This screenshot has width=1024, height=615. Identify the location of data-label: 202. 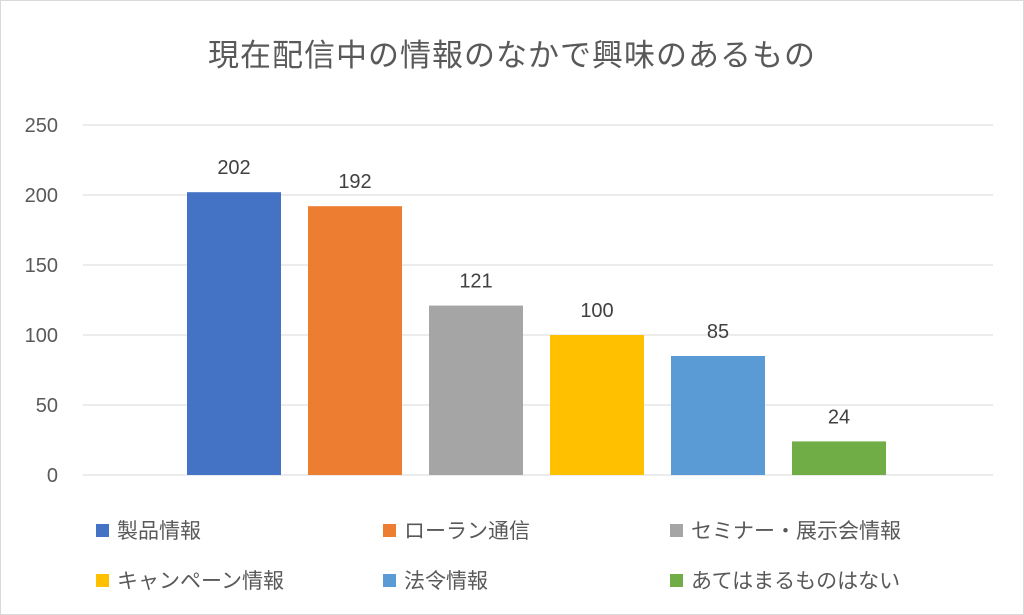
(233, 168).